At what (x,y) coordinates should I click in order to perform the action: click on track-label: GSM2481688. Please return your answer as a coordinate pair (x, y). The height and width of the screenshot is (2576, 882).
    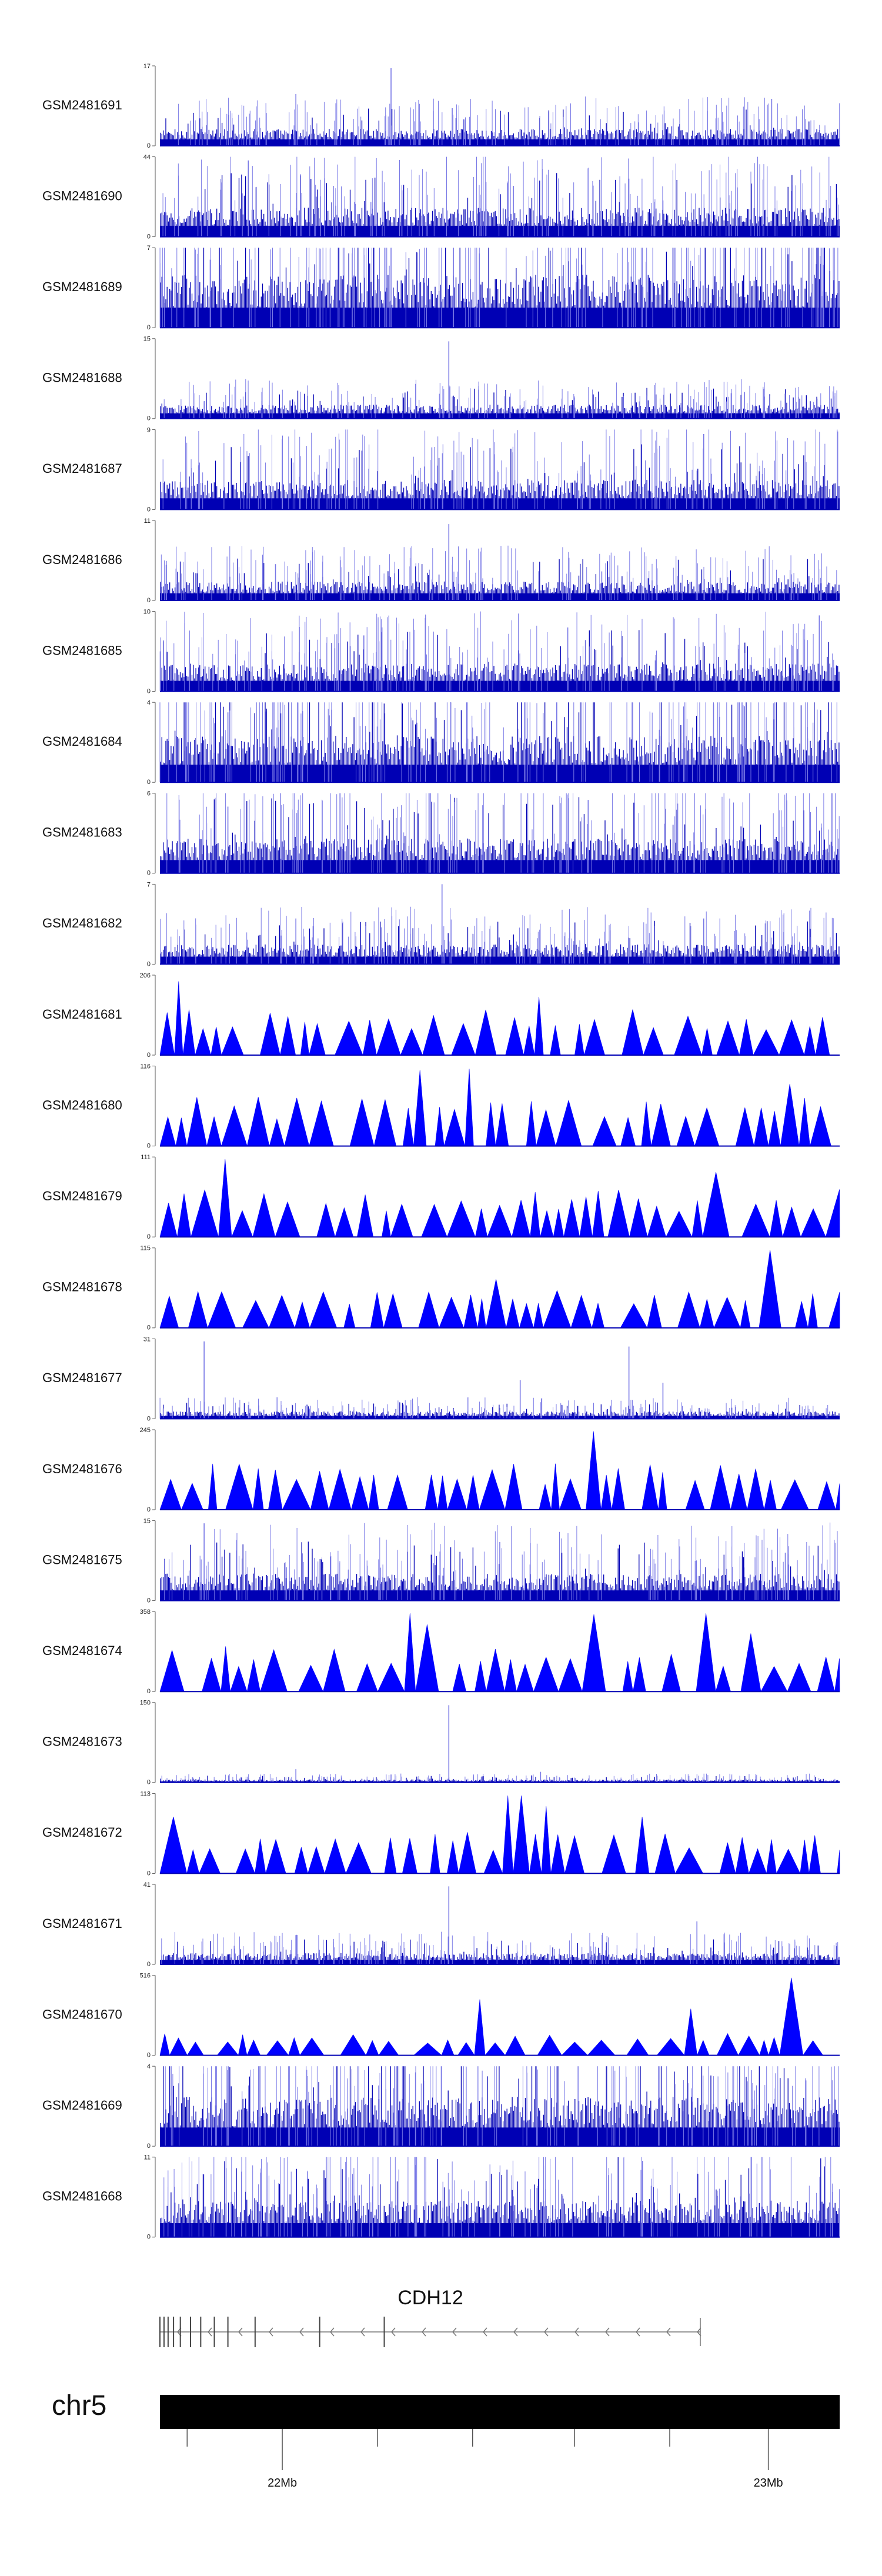
    Looking at the image, I should click on (82, 378).